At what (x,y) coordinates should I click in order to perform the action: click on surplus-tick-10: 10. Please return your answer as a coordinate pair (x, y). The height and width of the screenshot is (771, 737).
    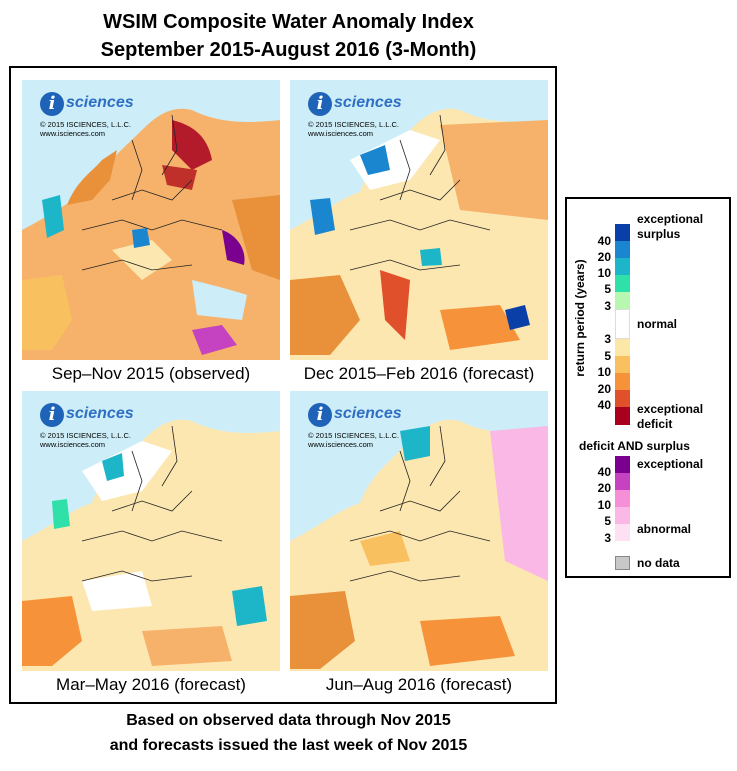
    Looking at the image, I should click on (604, 273).